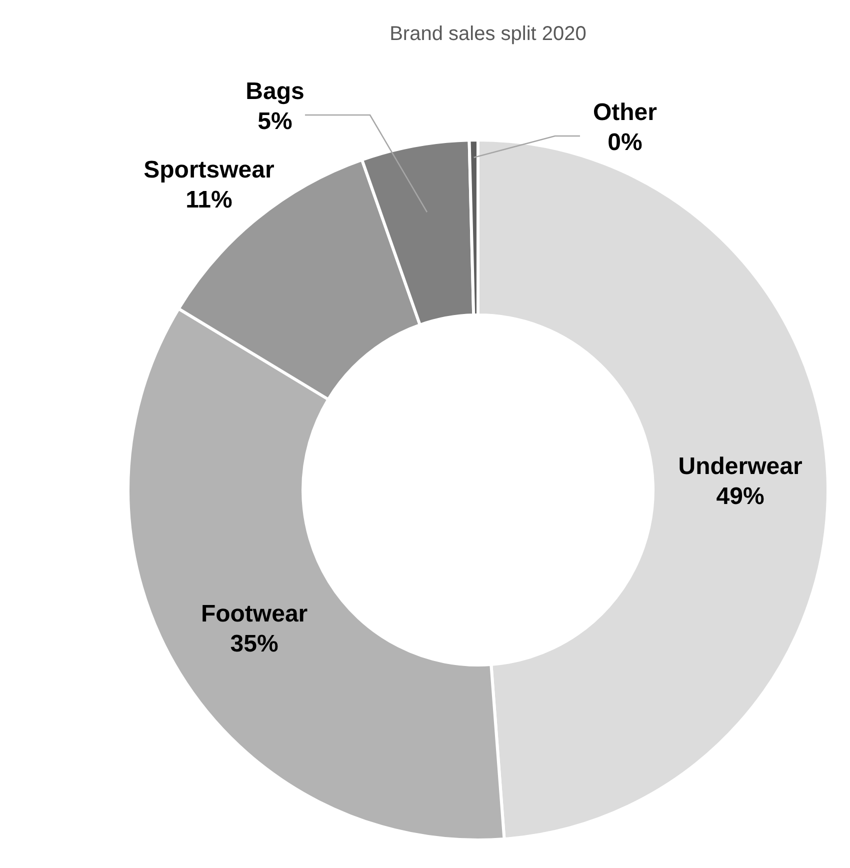  Describe the element at coordinates (488, 34) in the screenshot. I see `chart-title: Brand sales split 2020` at that location.